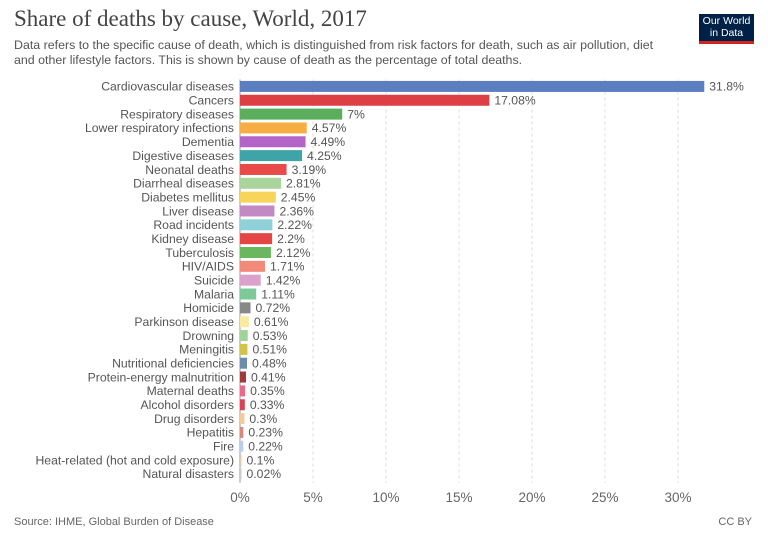 The width and height of the screenshot is (768, 542). I want to click on value-label: 3.19%, so click(309, 170).